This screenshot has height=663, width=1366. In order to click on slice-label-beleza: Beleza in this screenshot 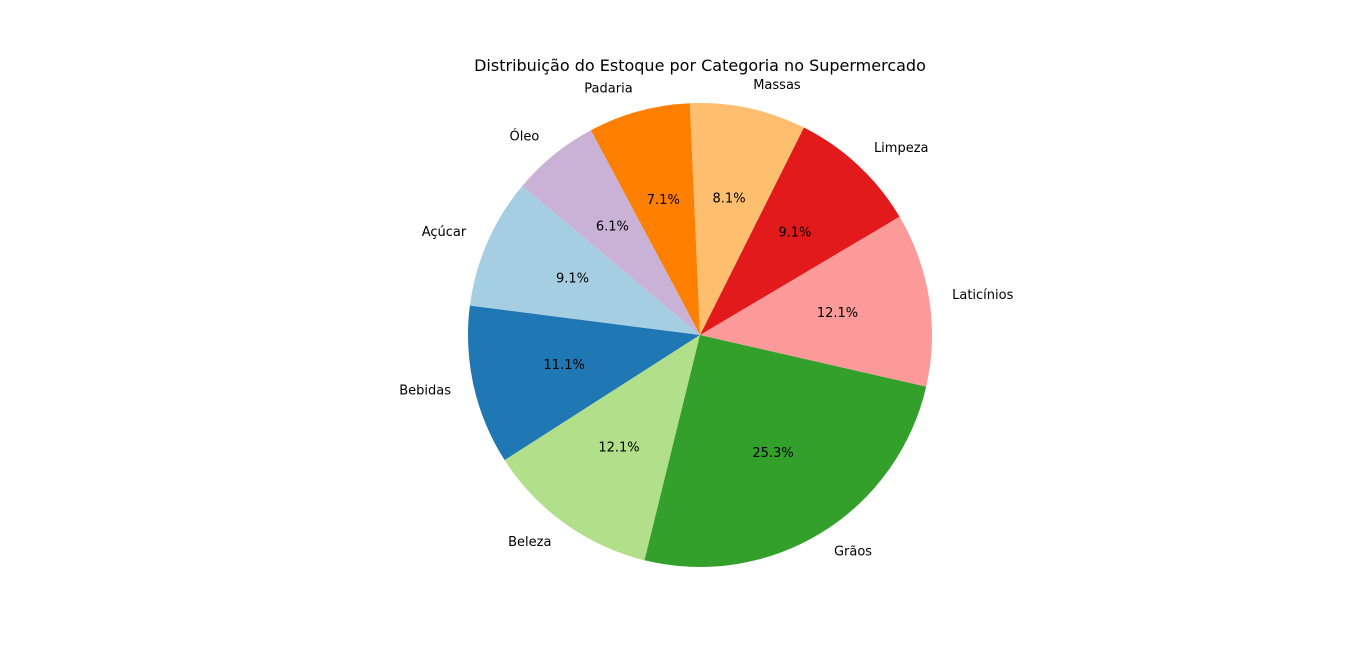, I will do `click(529, 542)`.